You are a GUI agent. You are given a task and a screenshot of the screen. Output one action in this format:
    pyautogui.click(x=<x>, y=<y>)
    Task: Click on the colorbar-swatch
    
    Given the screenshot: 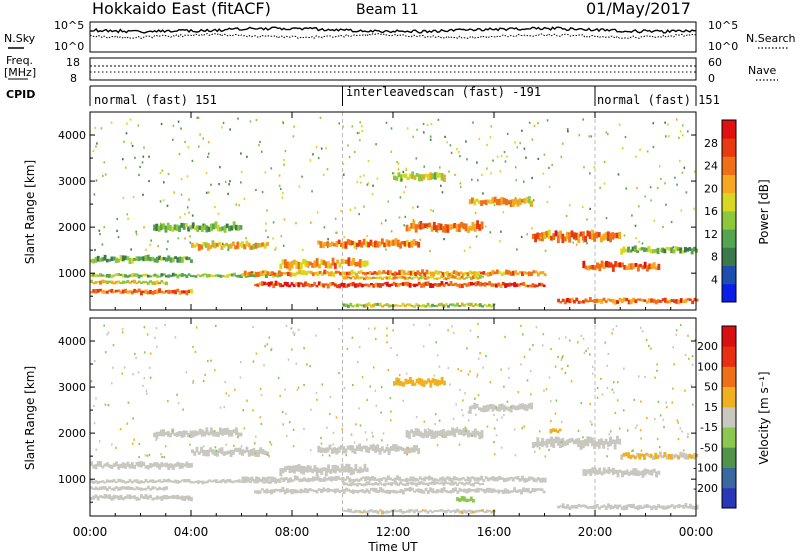 What is the action you would take?
    pyautogui.click(x=729, y=129)
    